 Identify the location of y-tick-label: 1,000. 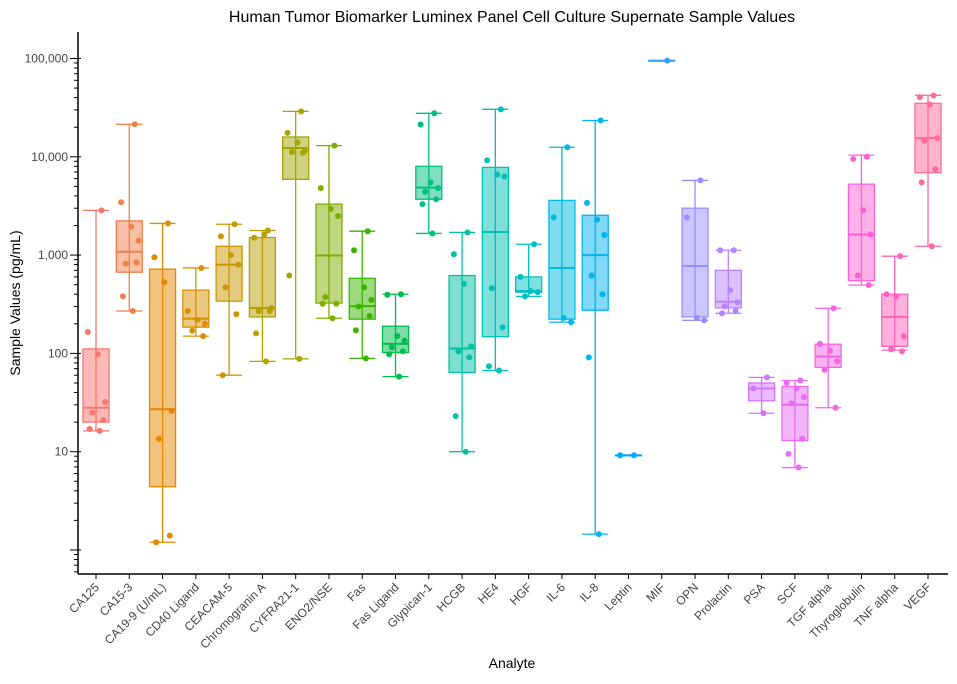
(53, 255).